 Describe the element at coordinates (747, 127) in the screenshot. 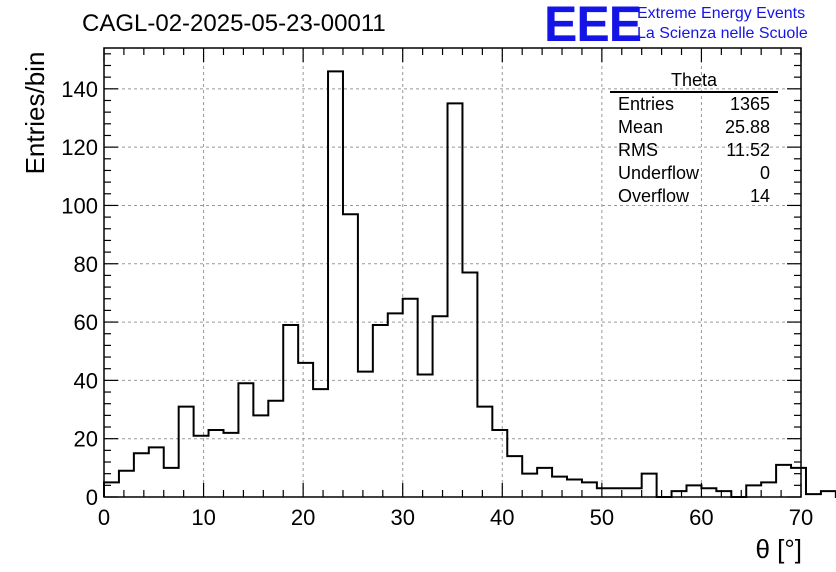

I see `stats-value: 25.88` at that location.